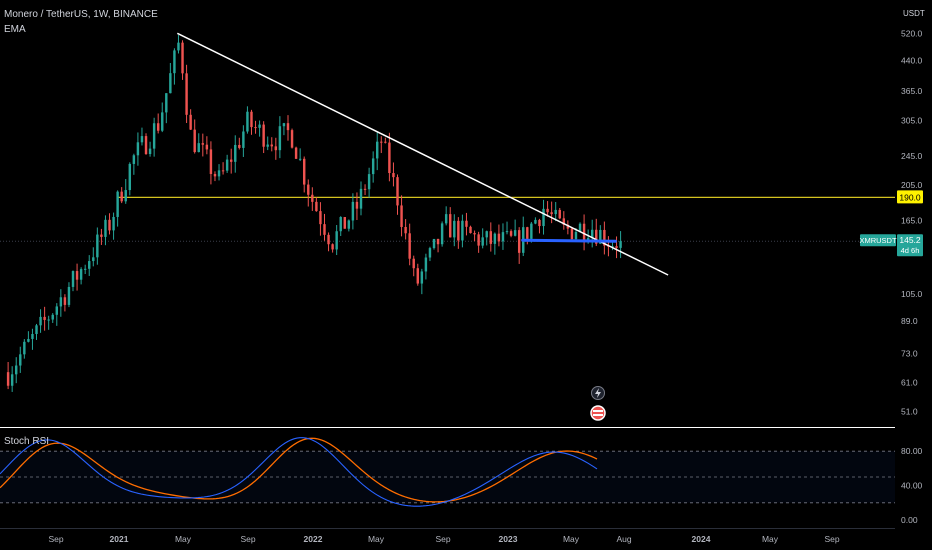 Image resolution: width=932 pixels, height=550 pixels. What do you see at coordinates (27, 441) in the screenshot?
I see `indicator-label-stoch-rsi: Stoch RSI` at bounding box center [27, 441].